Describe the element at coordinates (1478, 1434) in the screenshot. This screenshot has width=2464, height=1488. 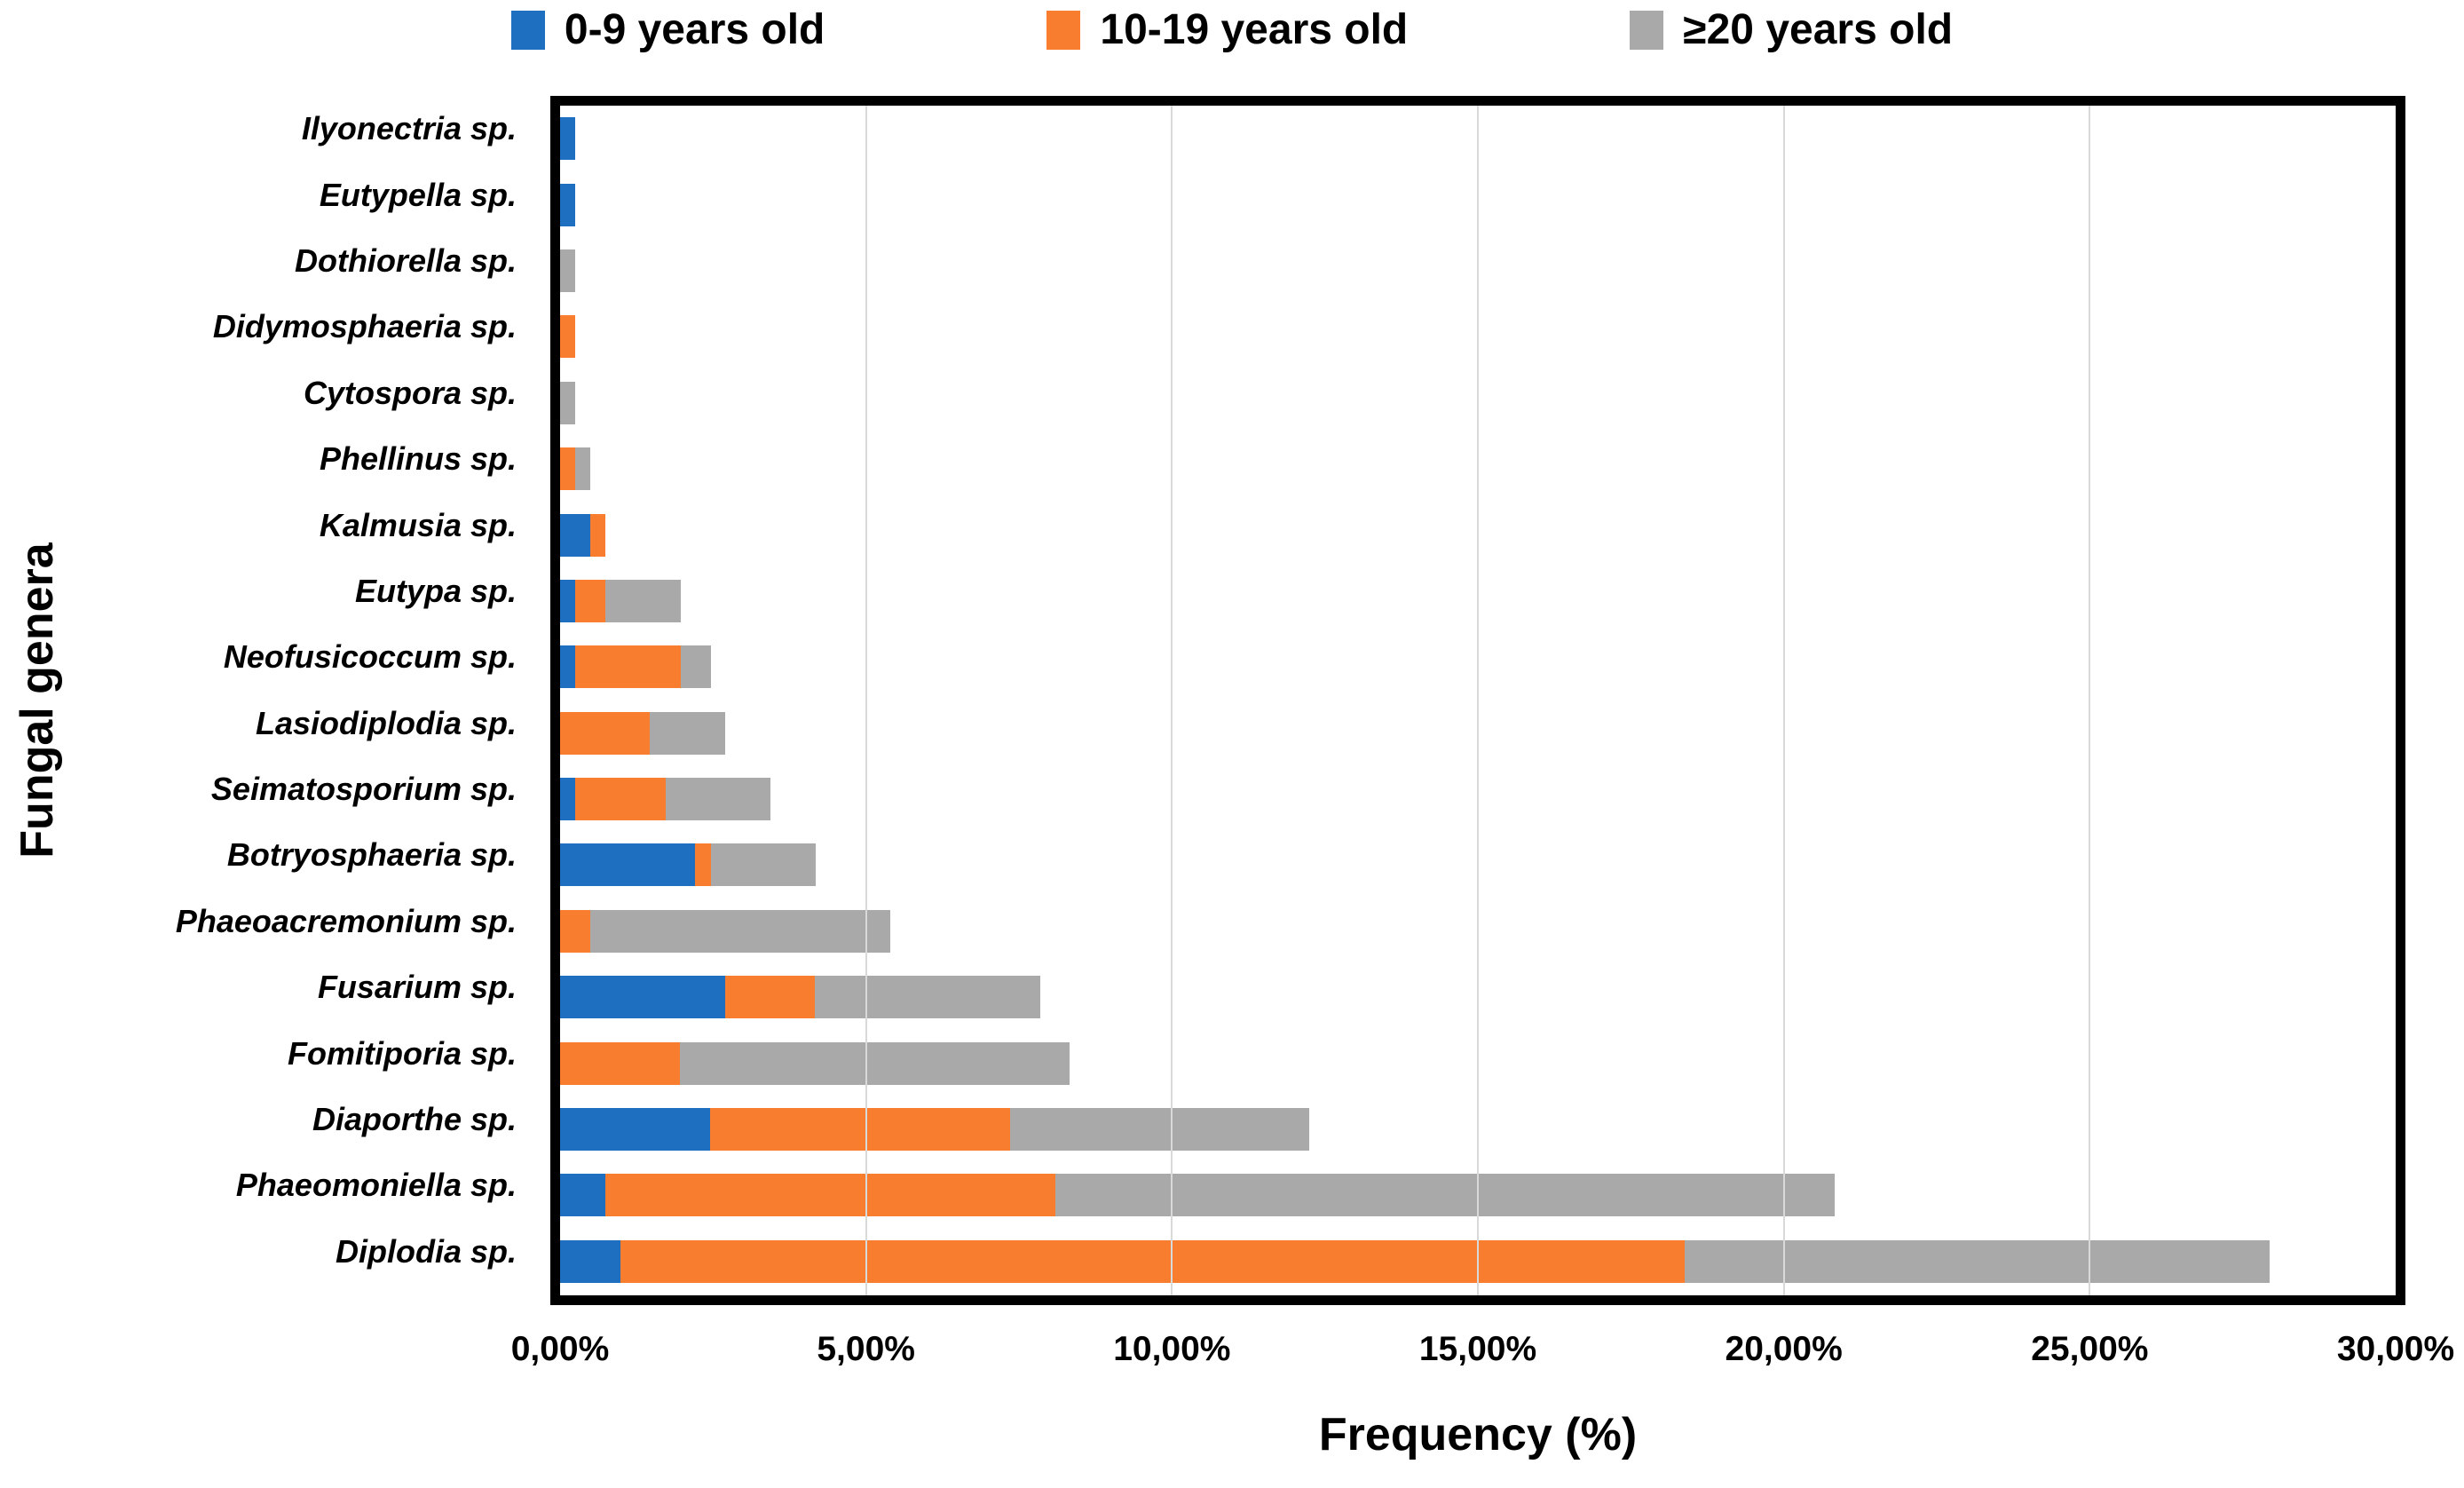
I see `x-axis-title: Frequency (%)` at that location.